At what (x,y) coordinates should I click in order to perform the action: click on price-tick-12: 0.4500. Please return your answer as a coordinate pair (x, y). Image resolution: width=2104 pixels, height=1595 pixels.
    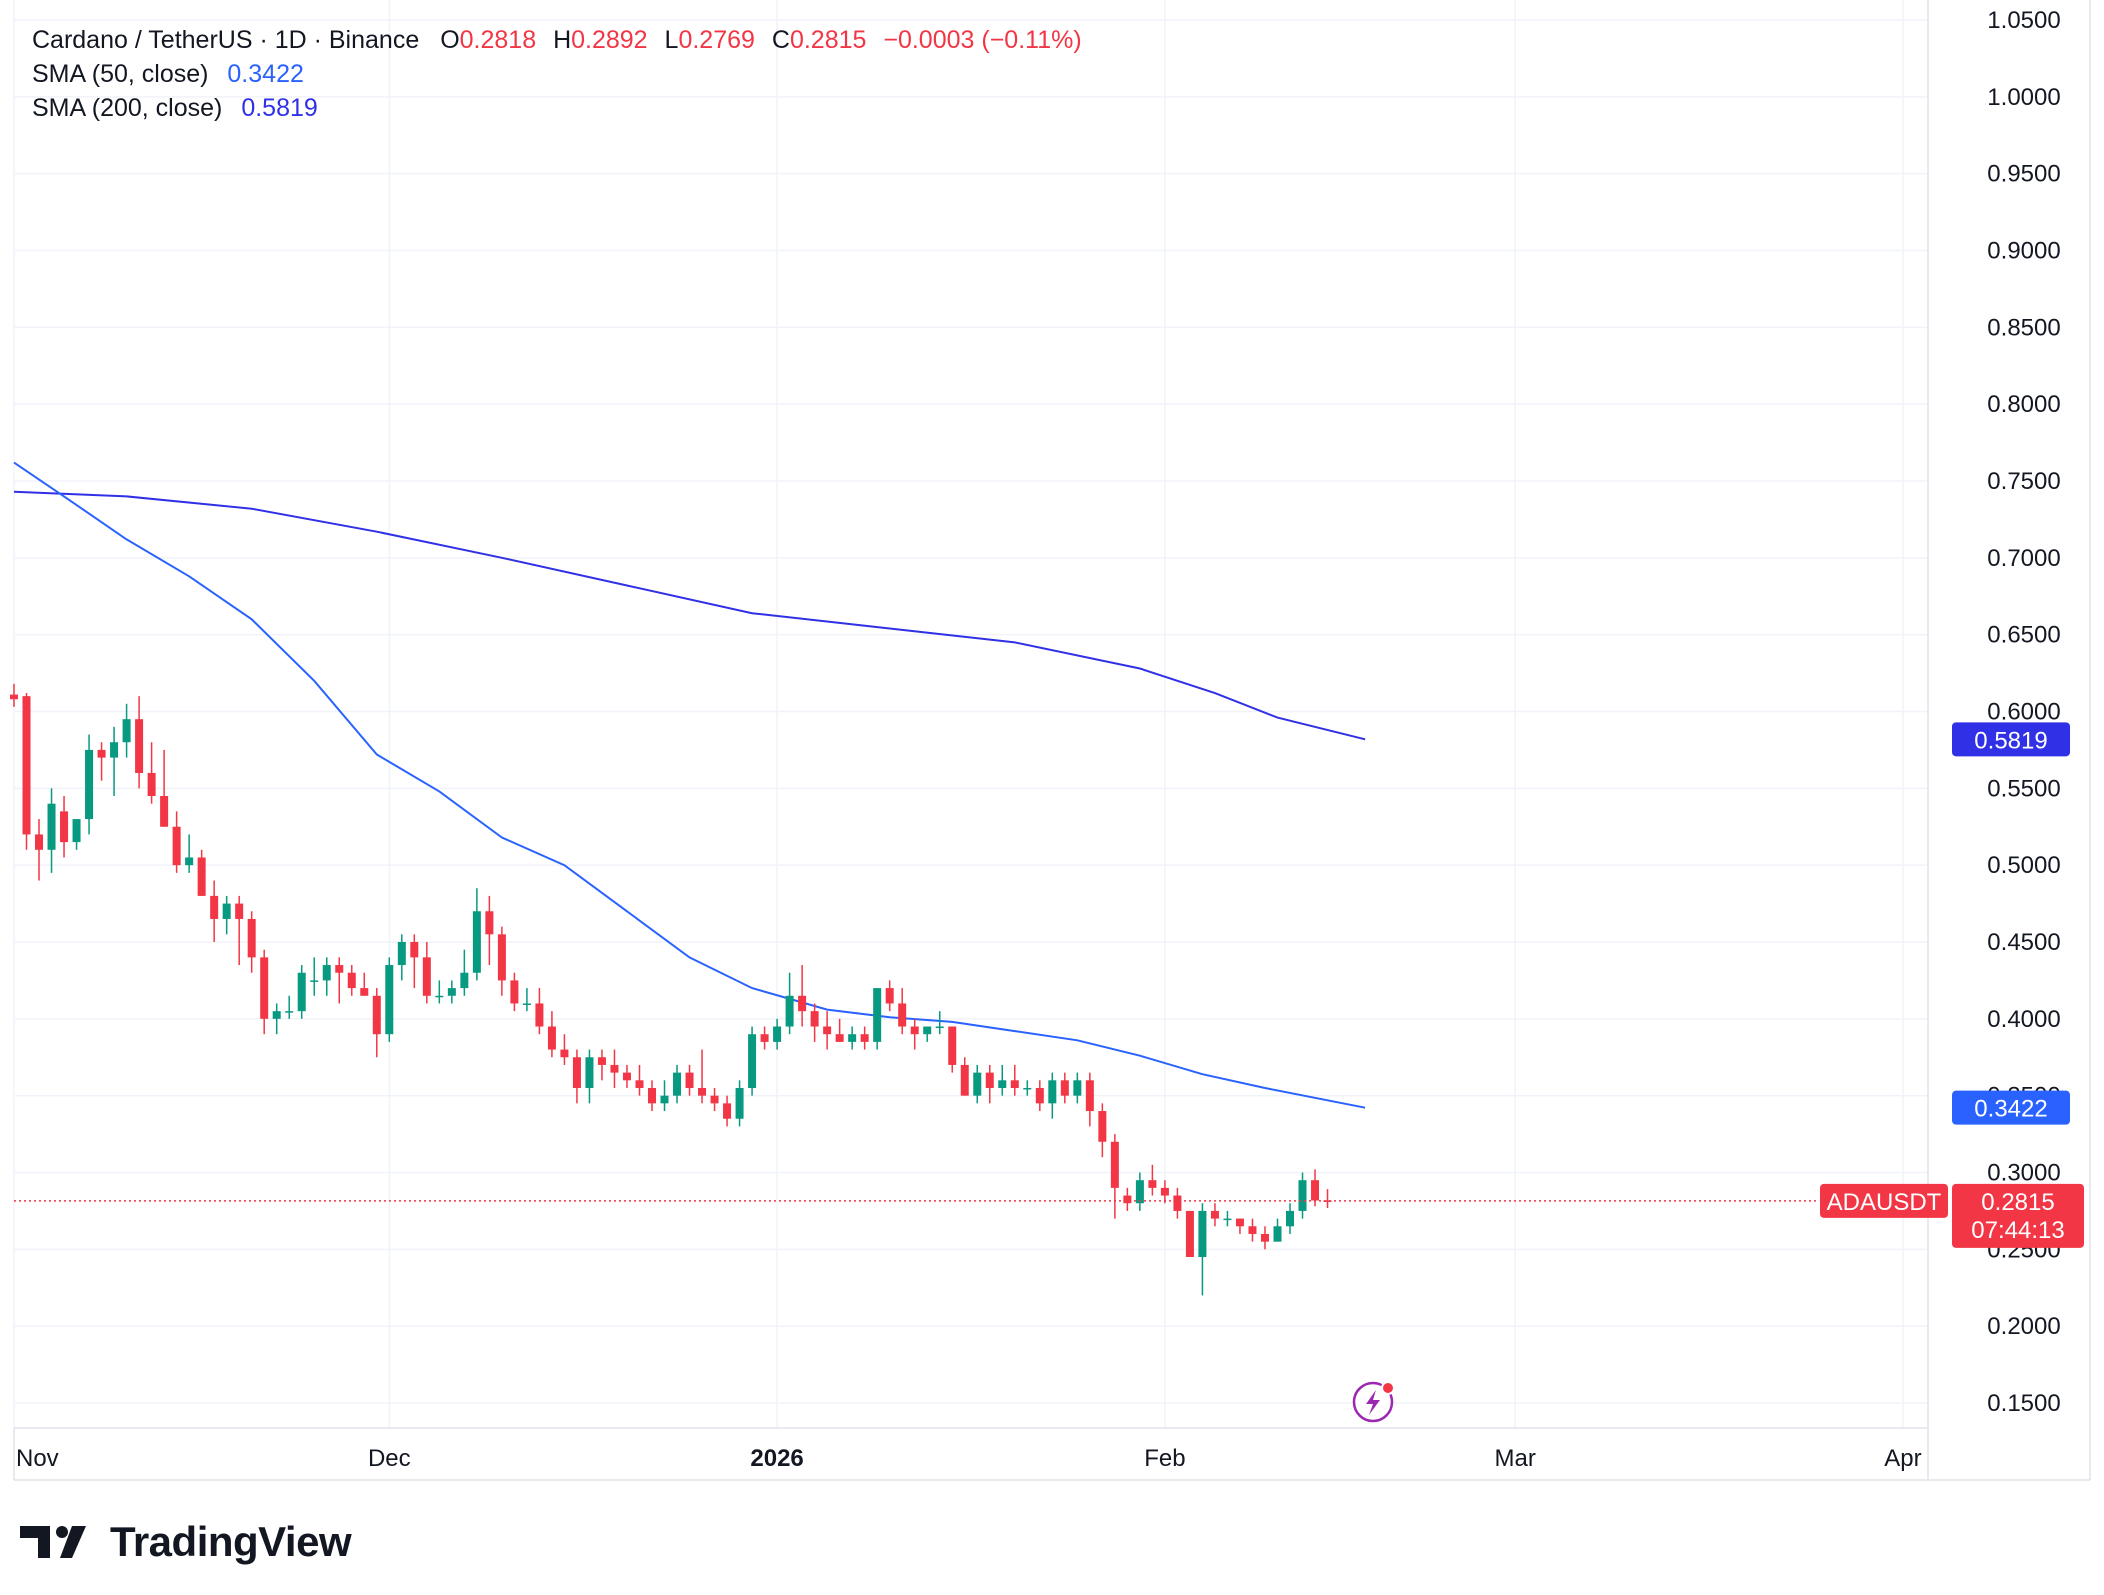
    Looking at the image, I should click on (2023, 942).